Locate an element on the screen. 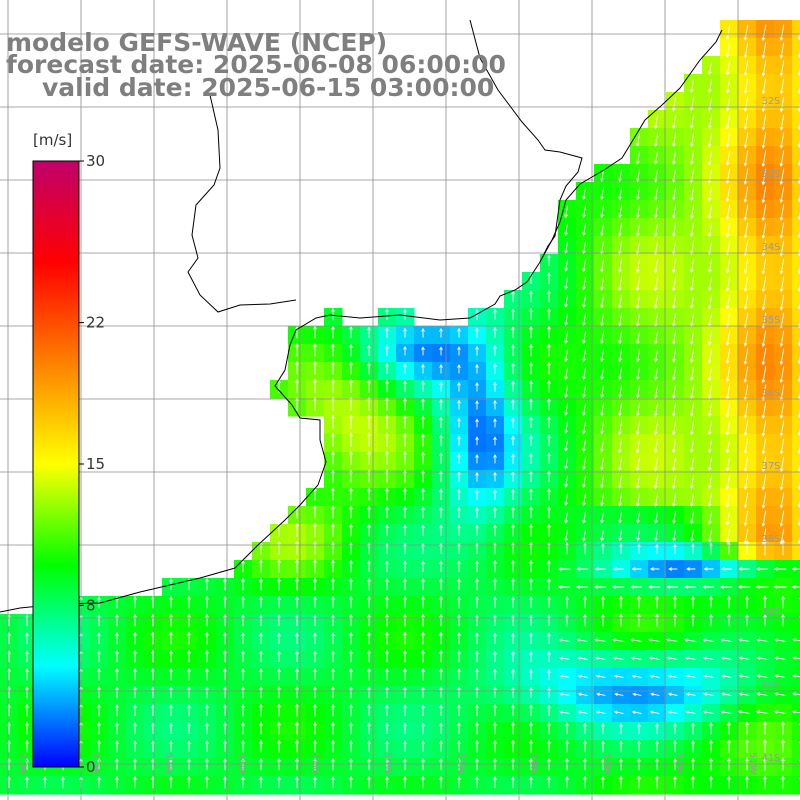 The width and height of the screenshot is (800, 800). longitude-label: 52W is located at coordinates (679, 763).